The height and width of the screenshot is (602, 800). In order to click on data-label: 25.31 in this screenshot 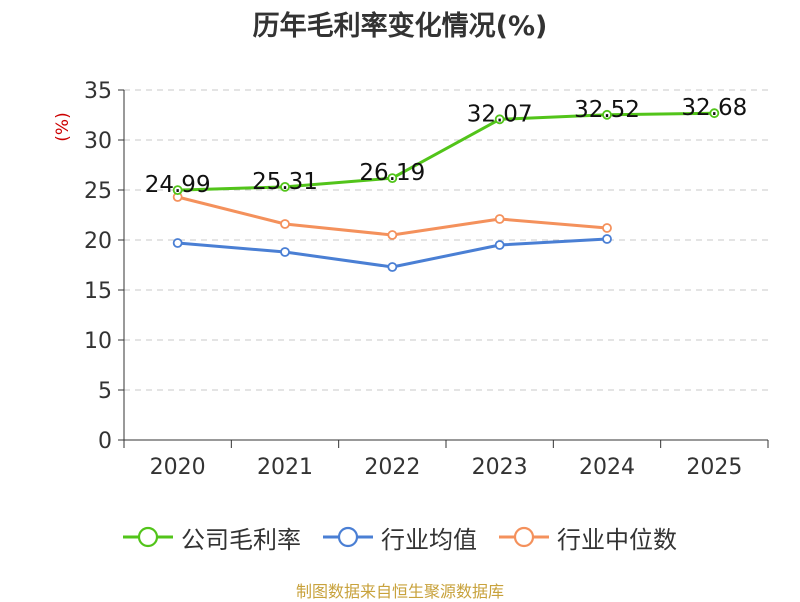, I will do `click(285, 182)`.